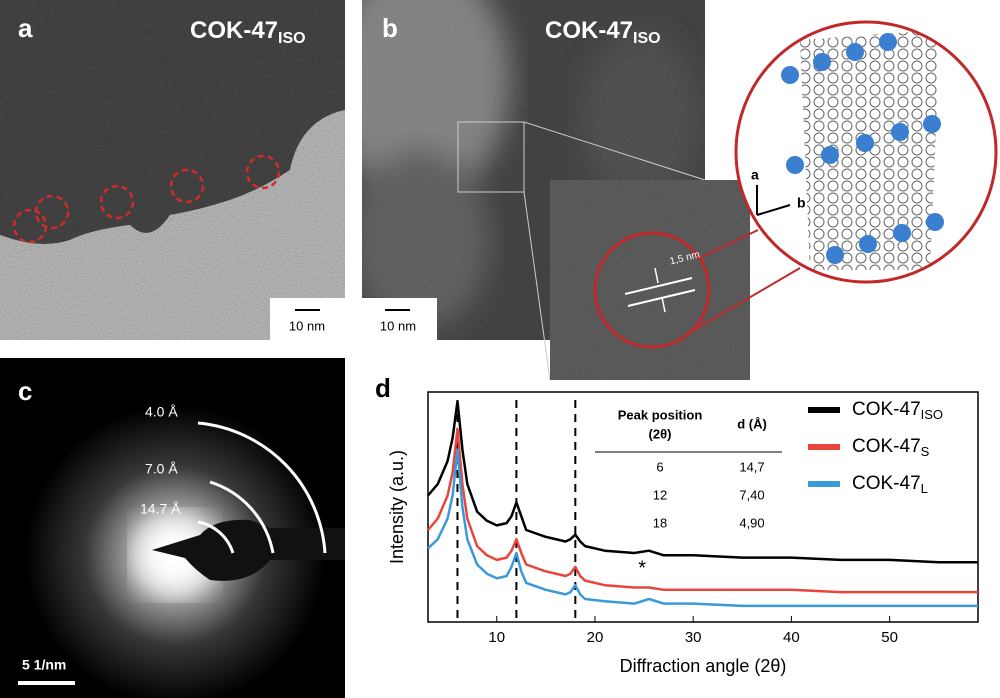 The image size is (1000, 698). I want to click on table-header: Peak position, so click(660, 414).